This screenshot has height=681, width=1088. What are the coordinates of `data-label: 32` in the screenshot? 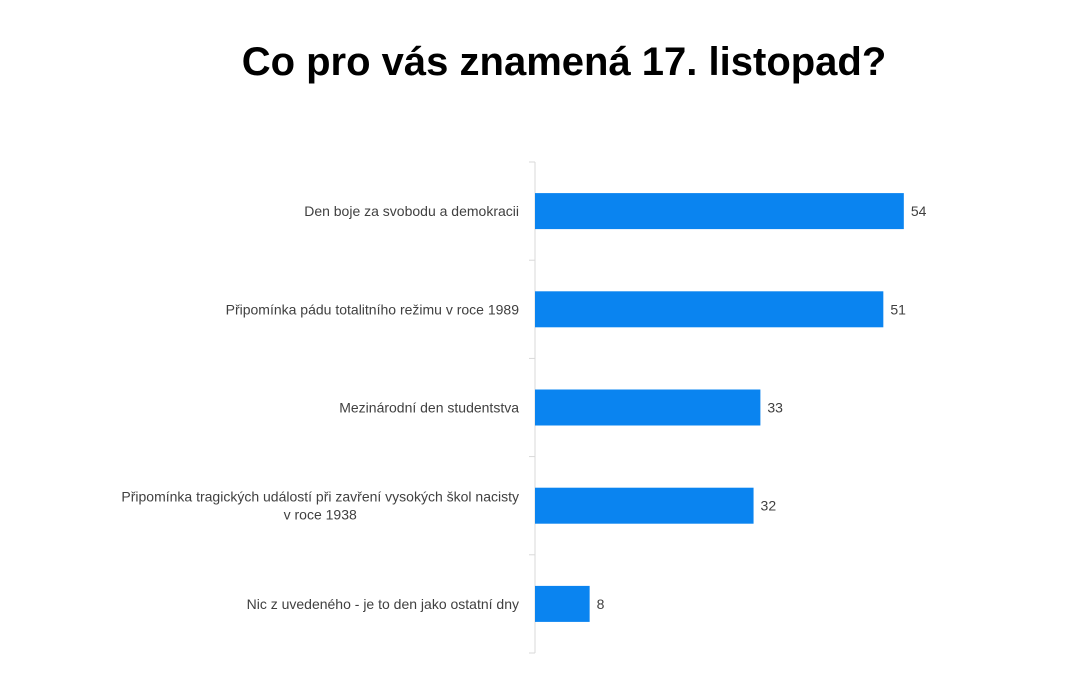 It's located at (769, 506).